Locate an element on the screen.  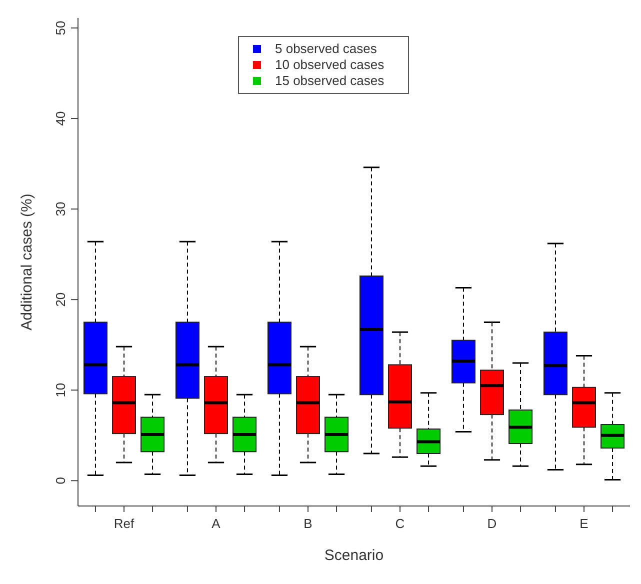
y-tick-label: 0 is located at coordinates (60, 480).